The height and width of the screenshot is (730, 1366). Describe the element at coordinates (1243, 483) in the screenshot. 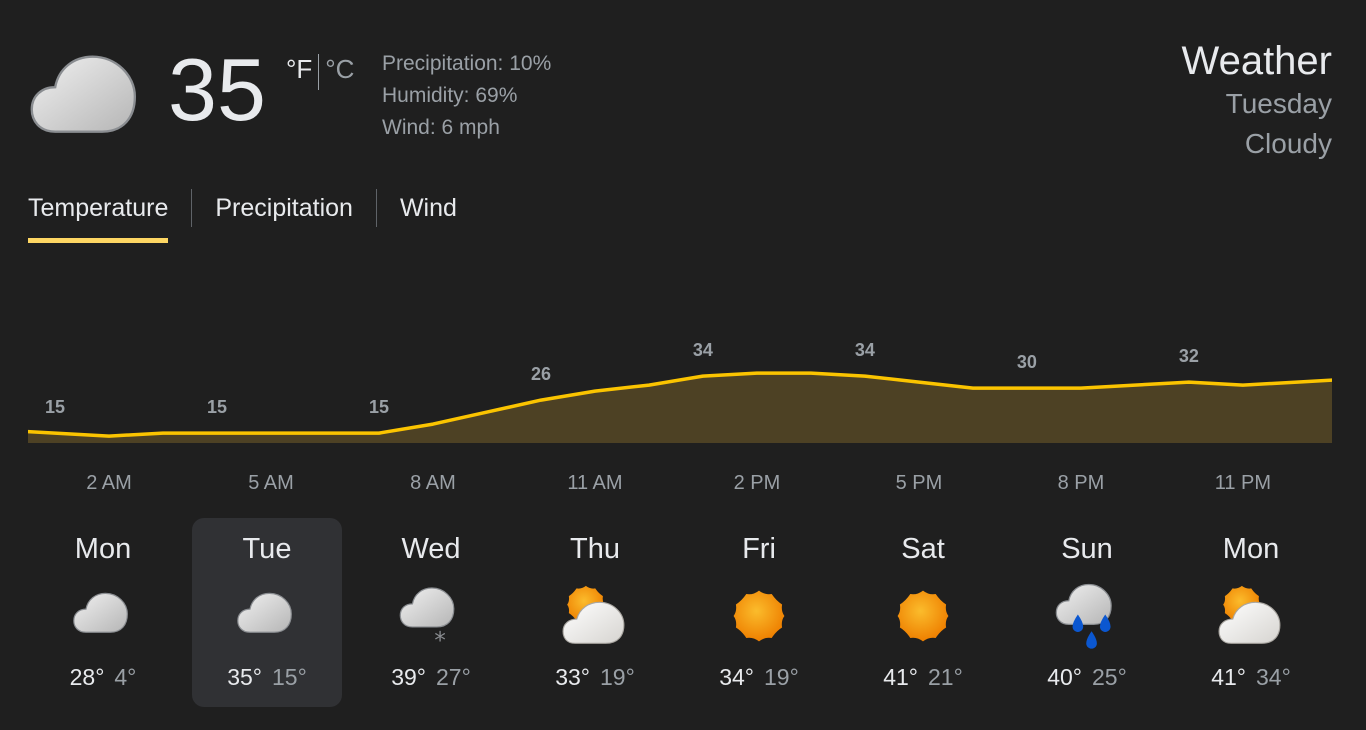

I see `time-tick-label: 11 PM` at that location.